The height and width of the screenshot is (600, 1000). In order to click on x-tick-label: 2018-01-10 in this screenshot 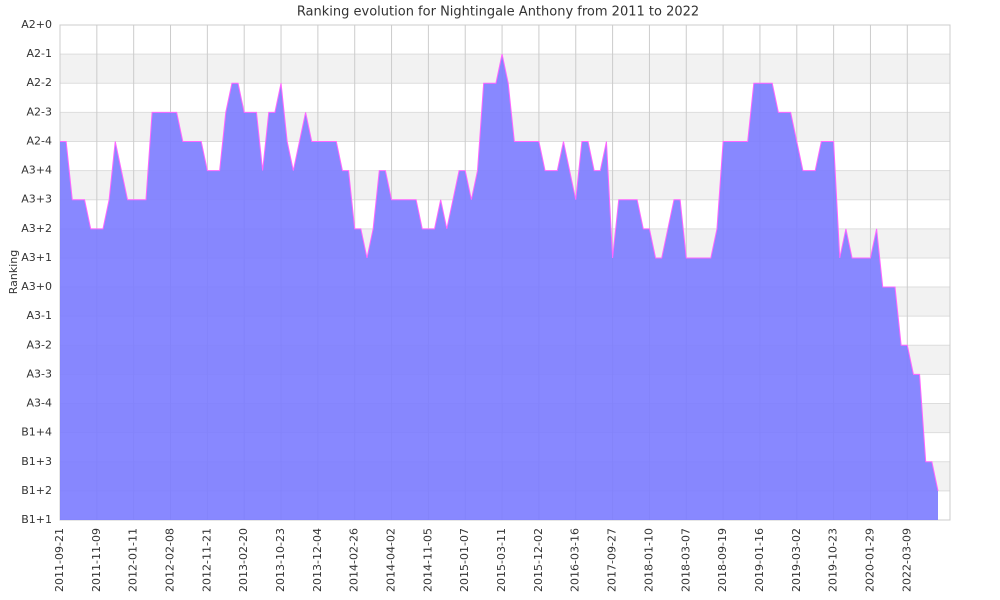, I will do `click(648, 560)`.